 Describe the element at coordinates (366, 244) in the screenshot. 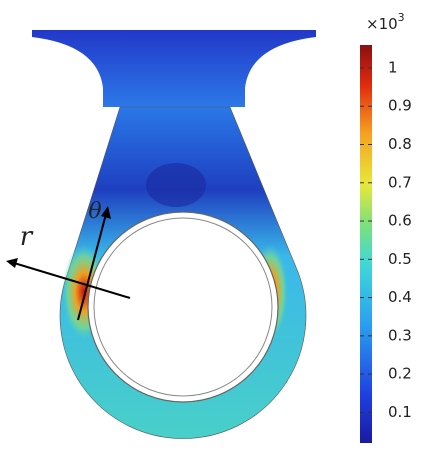

I see `colorbar` at that location.